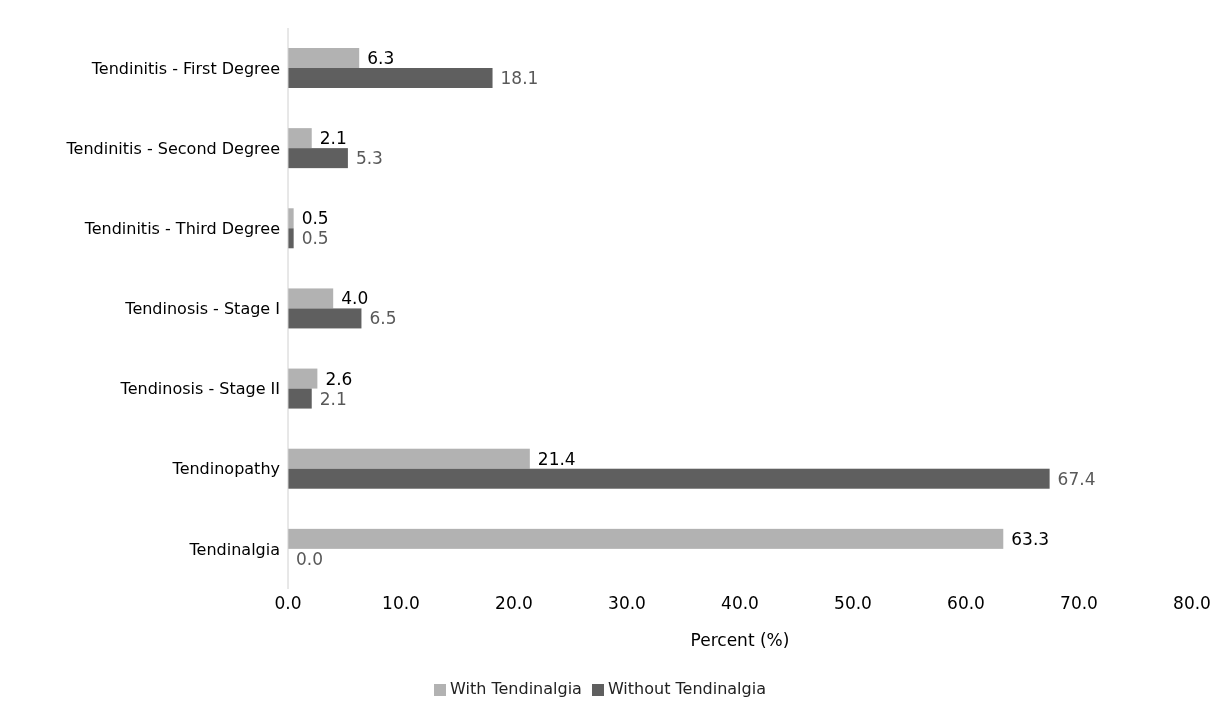 The image size is (1220, 710). Describe the element at coordinates (966, 603) in the screenshot. I see `x-tick-label: 60.0` at that location.